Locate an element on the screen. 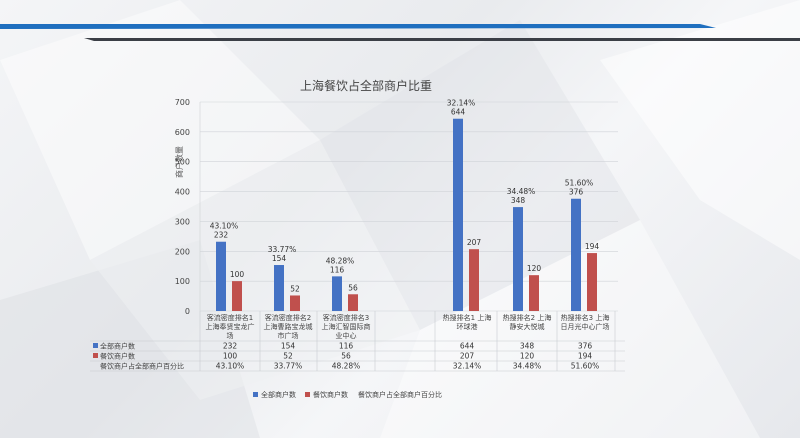 The image size is (800, 438). y-axis-label: 商户数量 is located at coordinates (179, 162).